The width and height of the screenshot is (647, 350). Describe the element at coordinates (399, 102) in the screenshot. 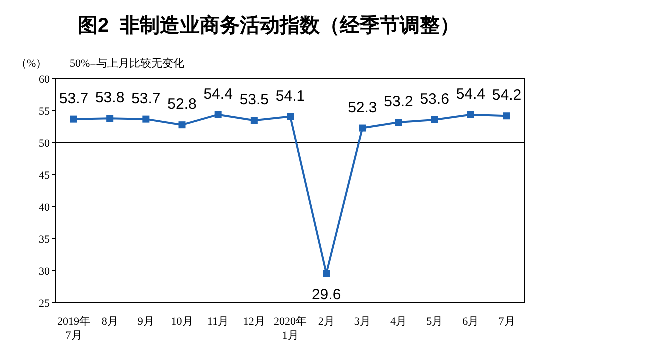

I see `data-label: 53.2` at that location.